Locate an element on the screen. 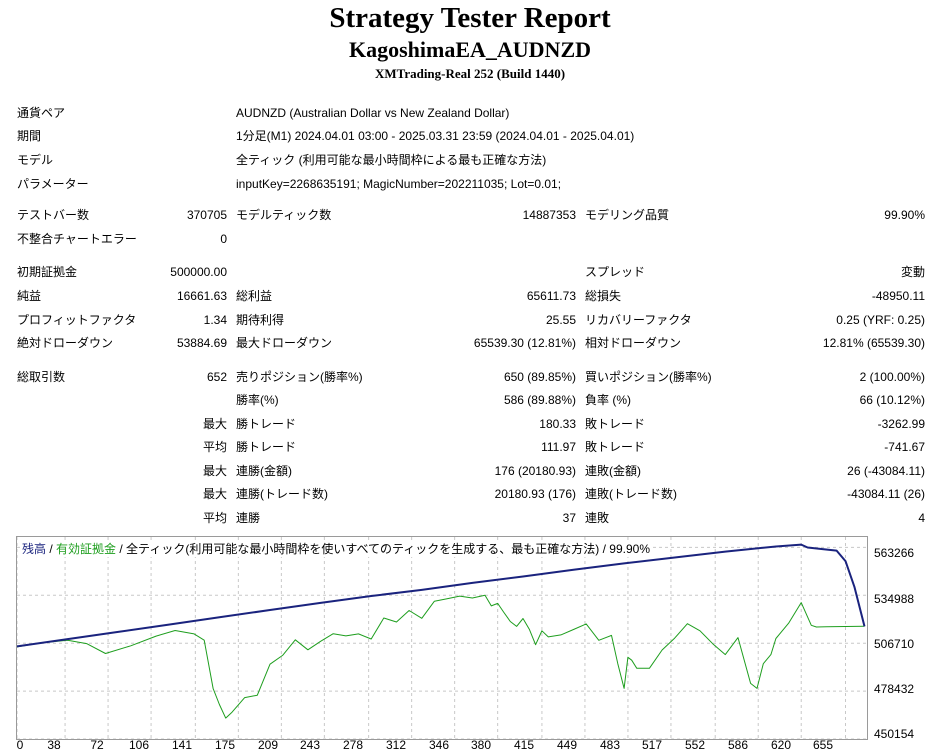 This screenshot has height=754, width=940. label-short-positions: 売りポジション(勝率%) is located at coordinates (299, 377).